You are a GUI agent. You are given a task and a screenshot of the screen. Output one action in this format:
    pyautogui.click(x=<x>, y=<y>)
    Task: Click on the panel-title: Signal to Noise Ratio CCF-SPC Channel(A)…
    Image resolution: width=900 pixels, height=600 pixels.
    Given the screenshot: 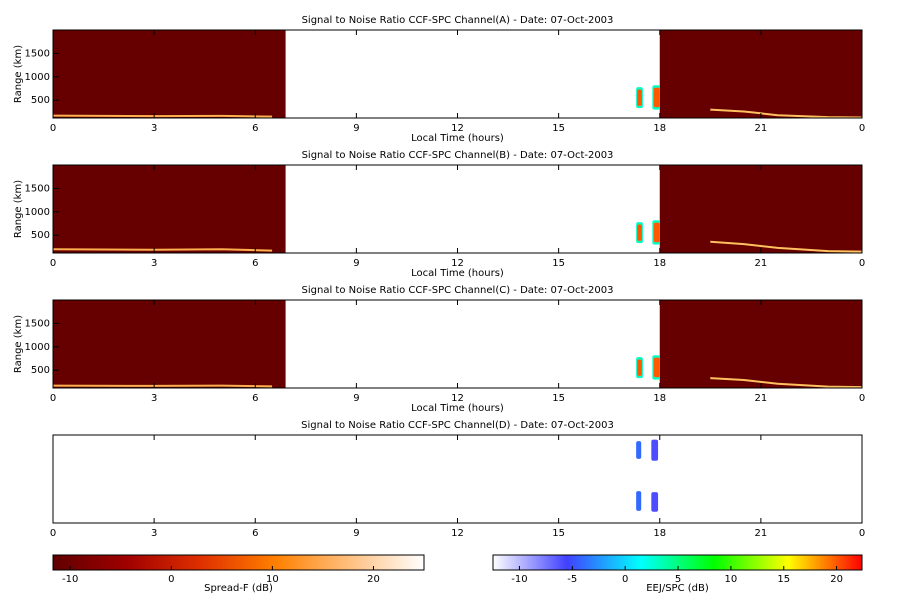 What is the action you would take?
    pyautogui.click(x=458, y=20)
    